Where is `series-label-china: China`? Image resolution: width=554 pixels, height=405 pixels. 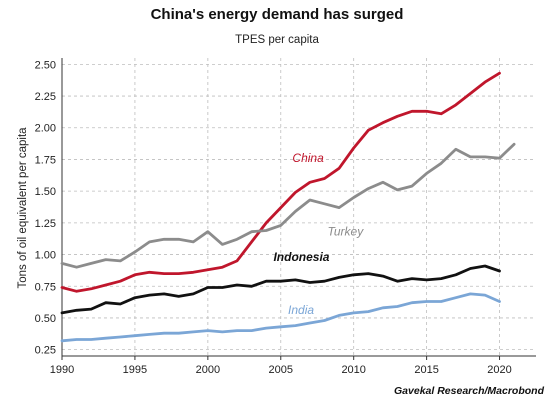
series-label-china: China is located at coordinates (308, 158).